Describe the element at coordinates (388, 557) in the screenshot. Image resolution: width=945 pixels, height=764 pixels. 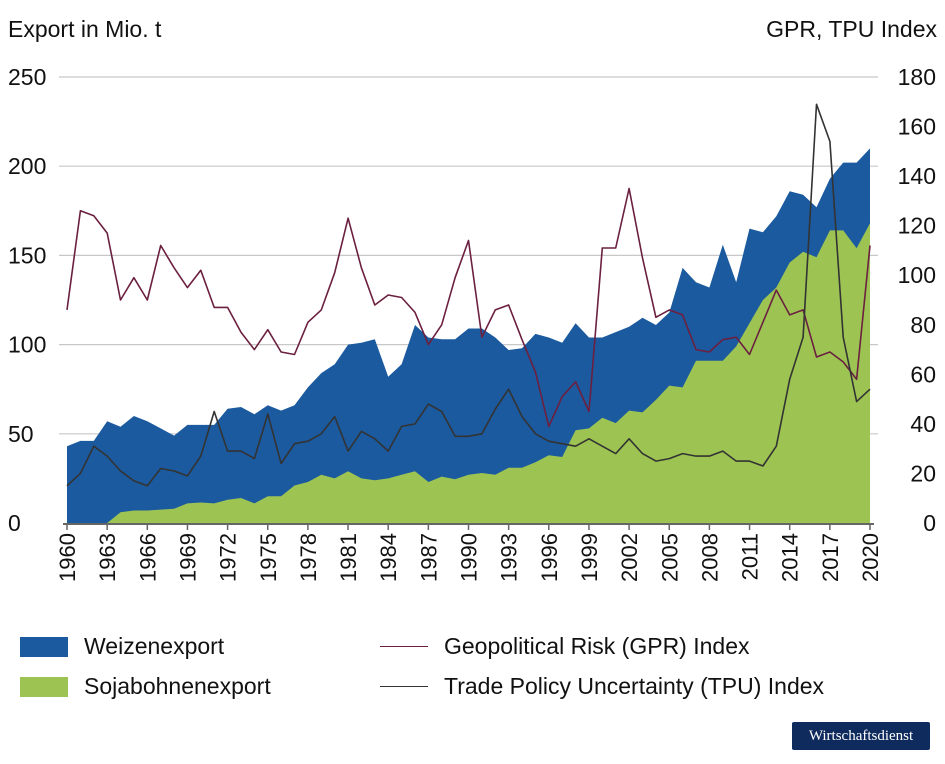
I see `x-tick-label: 1984` at that location.